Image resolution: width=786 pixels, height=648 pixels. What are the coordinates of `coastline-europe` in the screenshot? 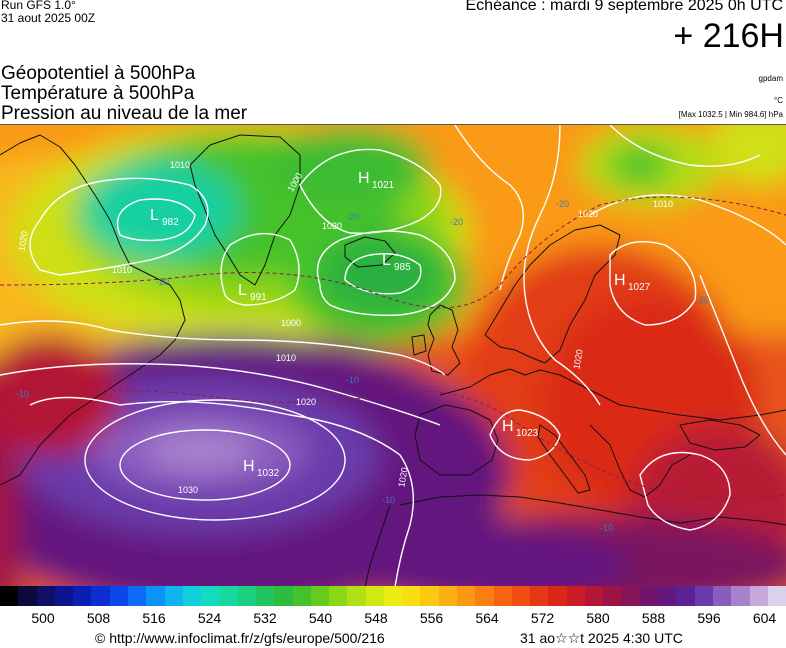 It's located at (612, 394).